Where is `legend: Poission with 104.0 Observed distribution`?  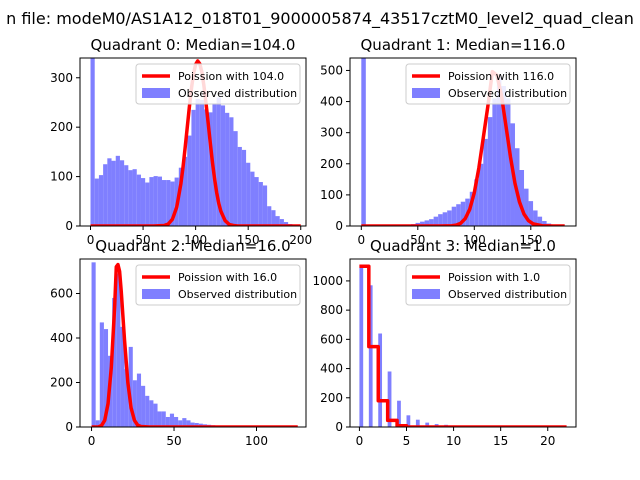 legend: Poission with 104.0 Observed distribution is located at coordinates (218, 84).